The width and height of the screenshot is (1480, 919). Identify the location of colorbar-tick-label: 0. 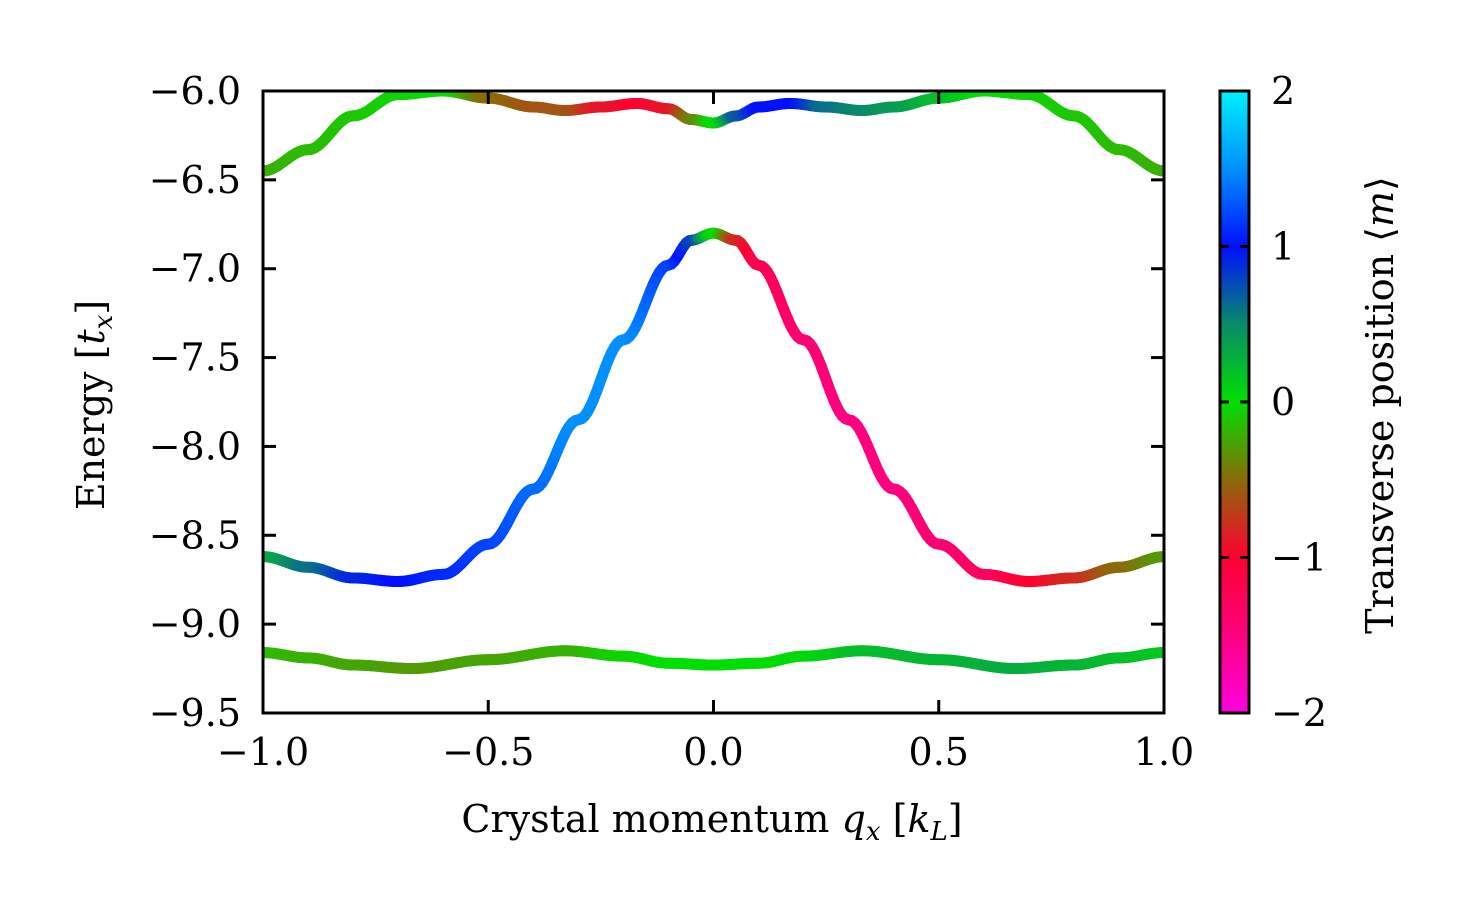
(1283, 402).